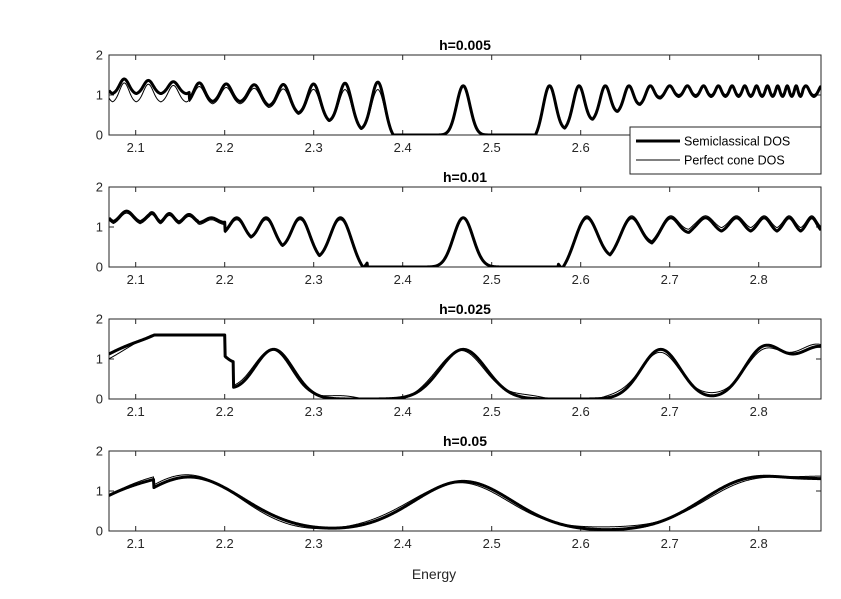 This screenshot has width=841, height=599. I want to click on panel-axes-box, so click(465, 359).